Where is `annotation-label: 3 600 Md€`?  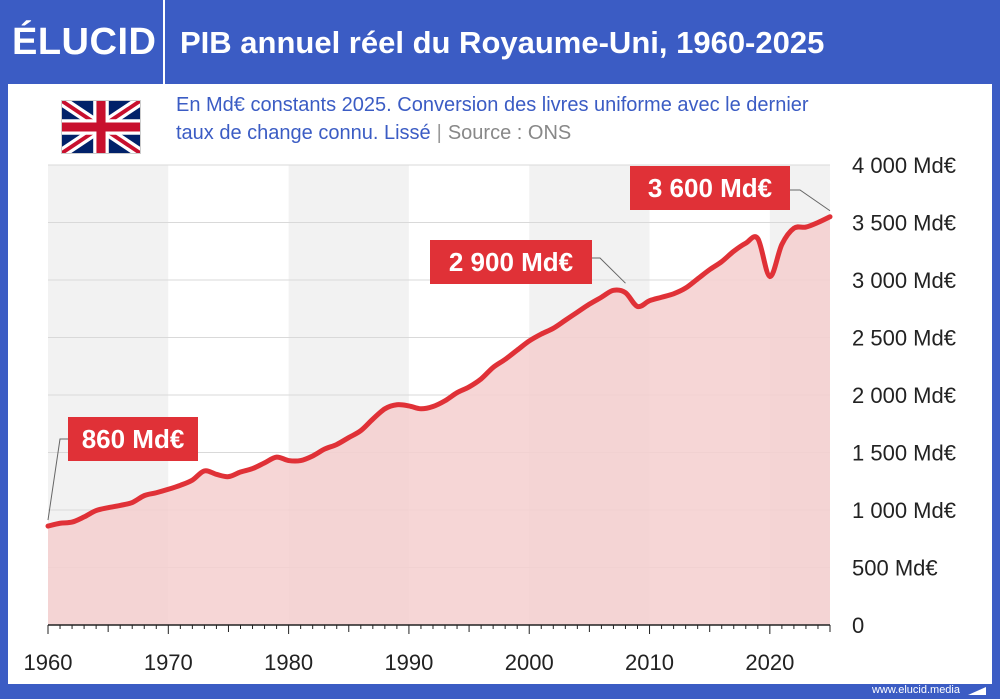
annotation-label: 3 600 Md€ is located at coordinates (710, 188).